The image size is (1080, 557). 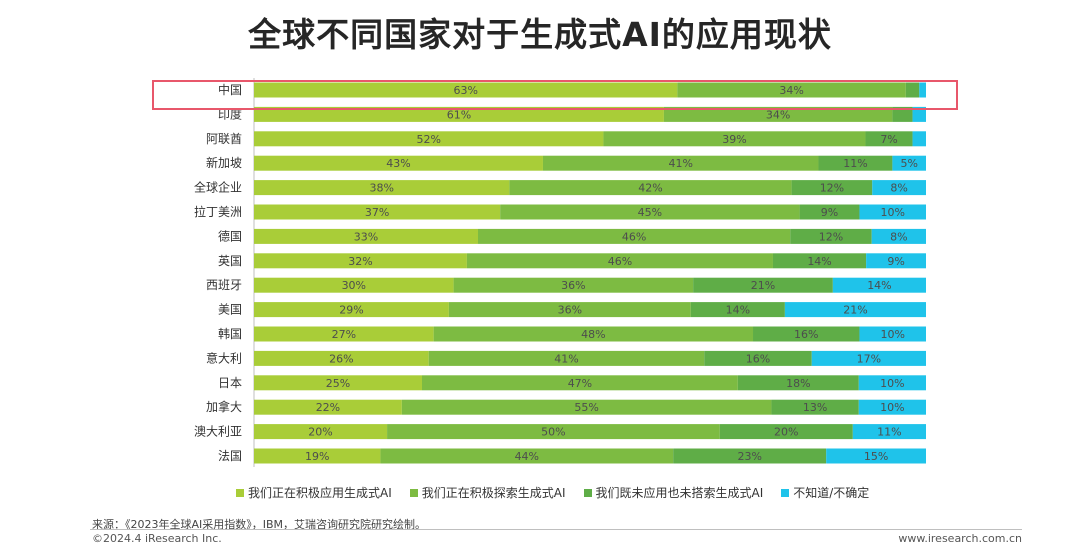 I want to click on data-label: 8%, so click(x=898, y=188).